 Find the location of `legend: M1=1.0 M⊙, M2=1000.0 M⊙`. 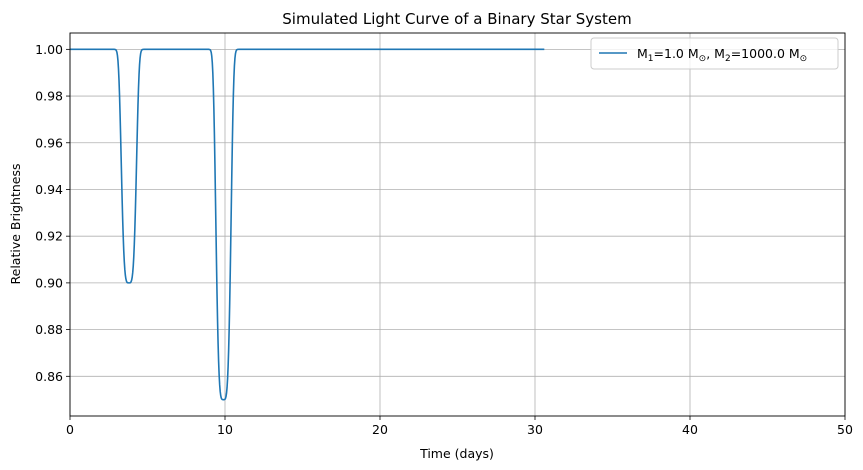

legend: M1=1.0 M⊙, M2=1000.0 M⊙ is located at coordinates (714, 53).